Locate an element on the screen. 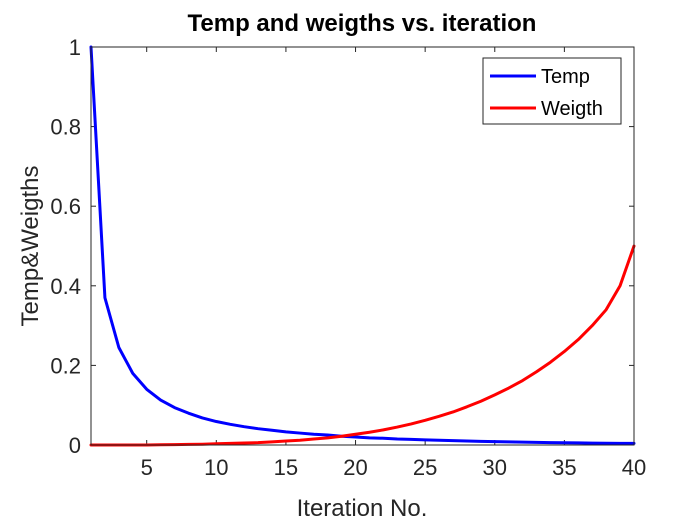 The width and height of the screenshot is (700, 525). y-tick-label: 0.6 is located at coordinates (65, 206).